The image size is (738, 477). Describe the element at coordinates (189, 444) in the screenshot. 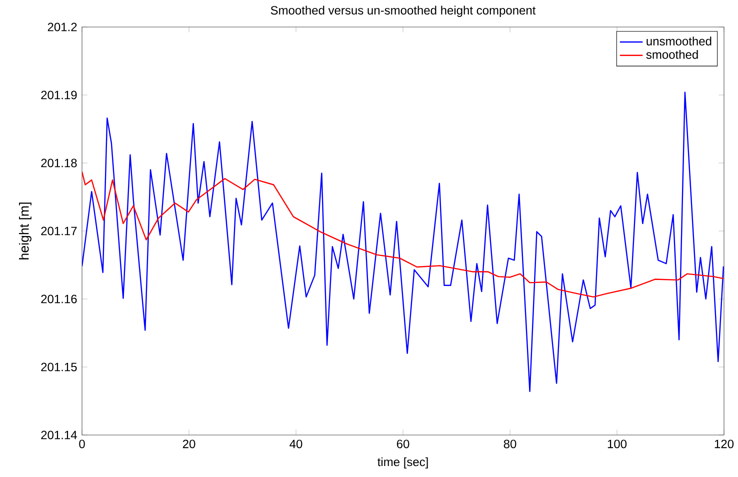

I see `x-tick-label: 20` at that location.